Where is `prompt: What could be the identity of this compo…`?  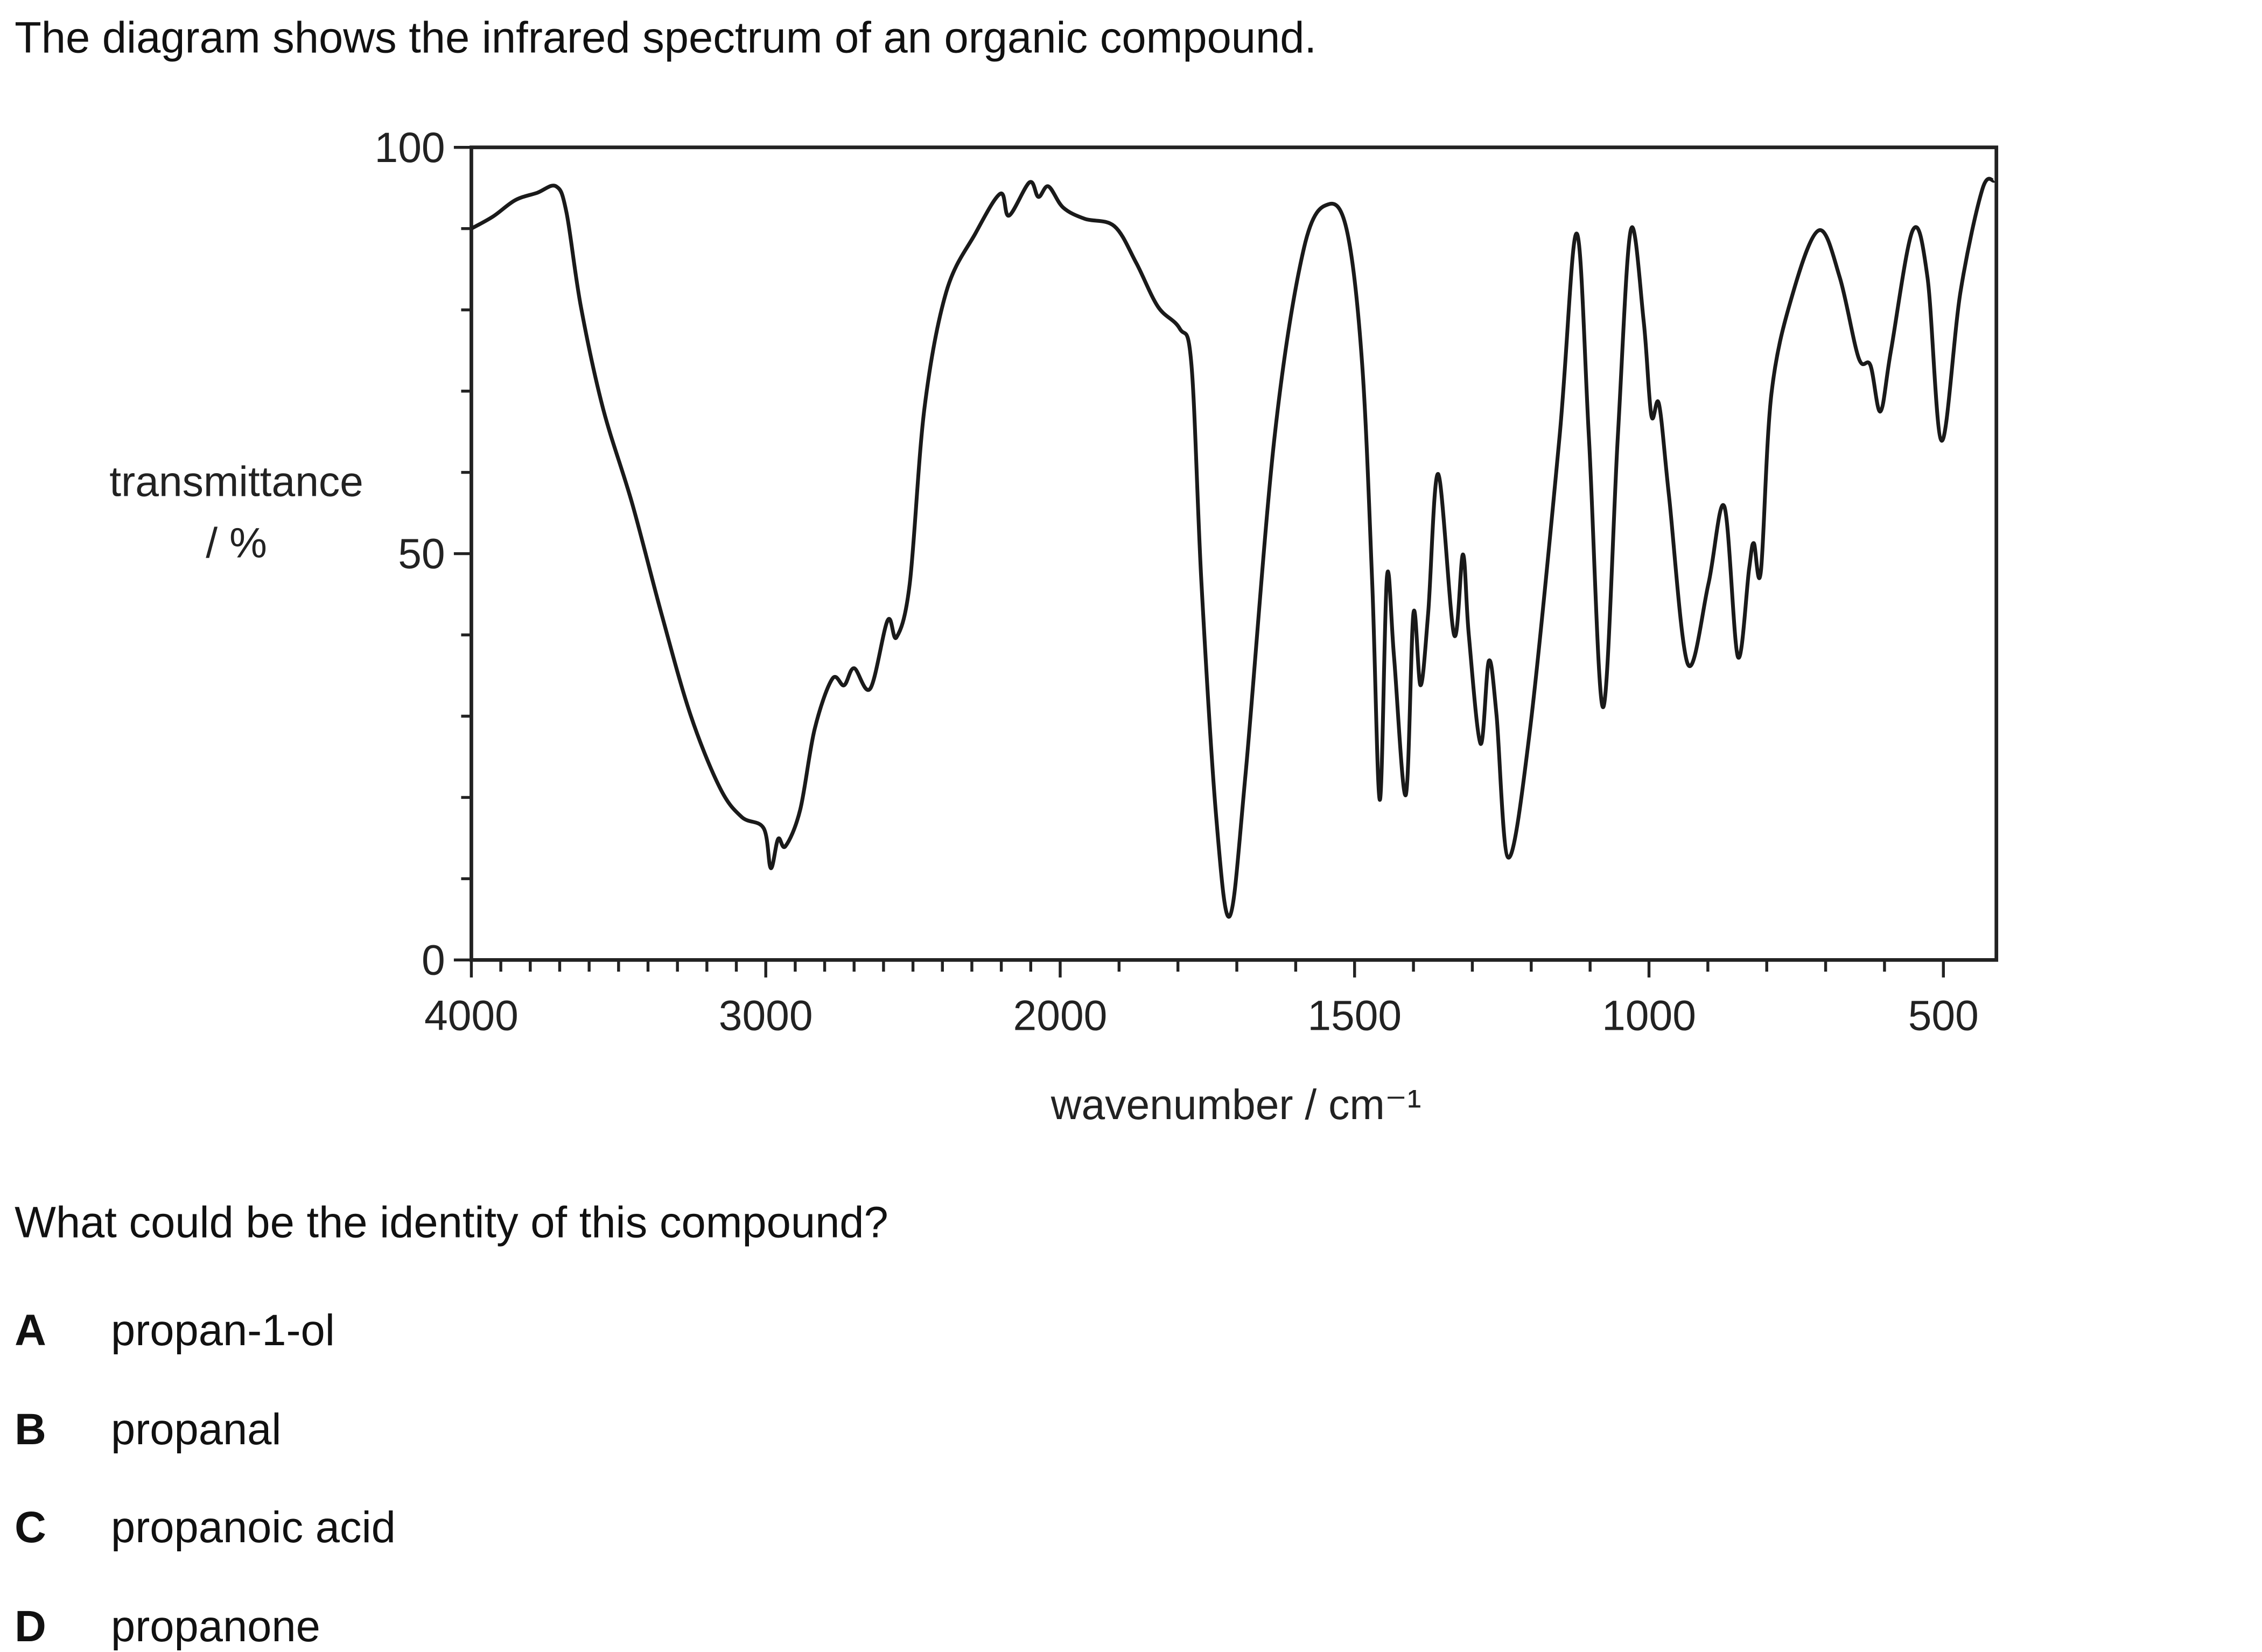
prompt: What could be the identity of this compo… is located at coordinates (452, 1223).